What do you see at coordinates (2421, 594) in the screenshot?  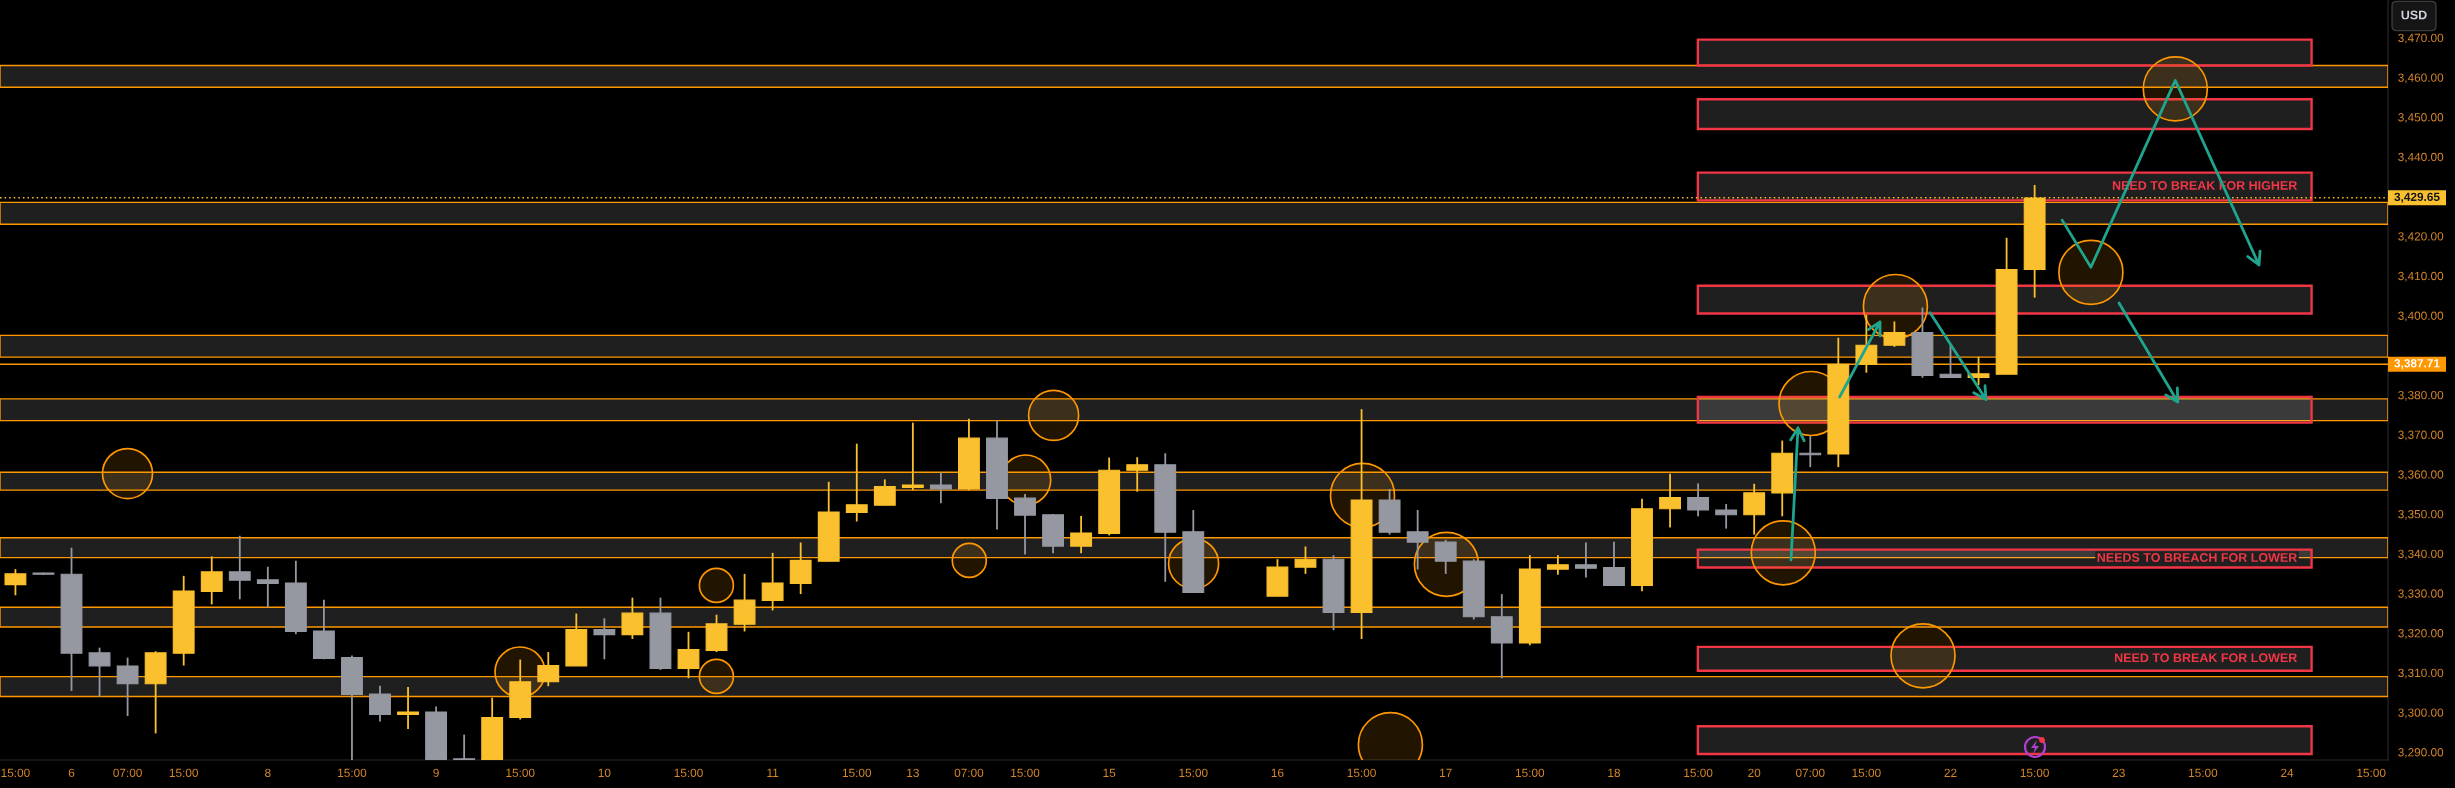 I see `y-tick-label: 3,330.00` at bounding box center [2421, 594].